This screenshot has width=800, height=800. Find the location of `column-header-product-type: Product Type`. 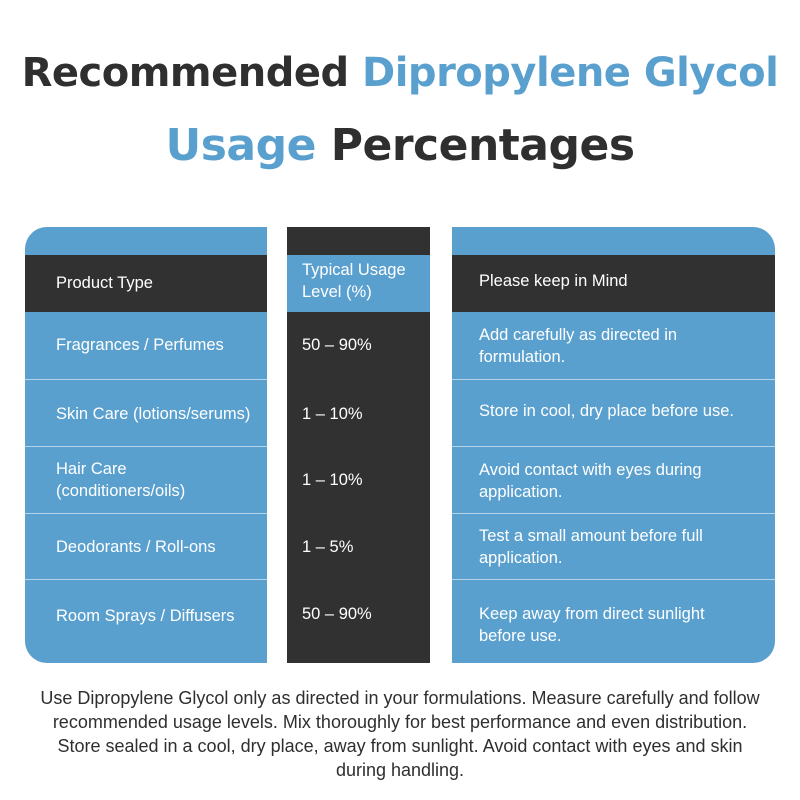

column-header-product-type: Product Type is located at coordinates (104, 283).